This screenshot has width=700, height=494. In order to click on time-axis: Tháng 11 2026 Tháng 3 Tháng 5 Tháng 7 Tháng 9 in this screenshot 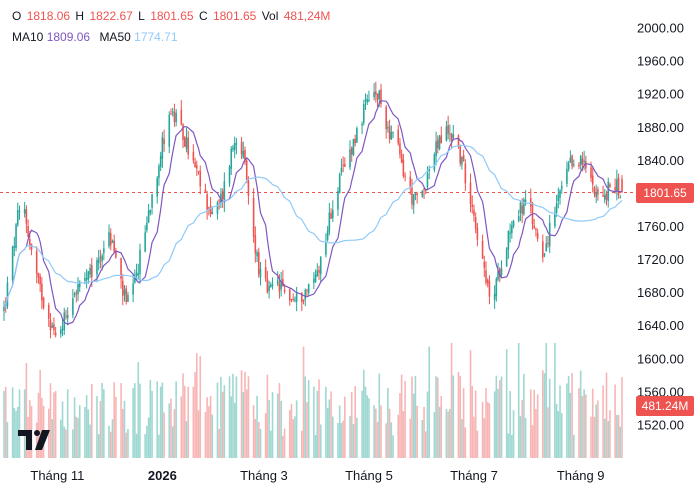, I will do `click(317, 475)`.